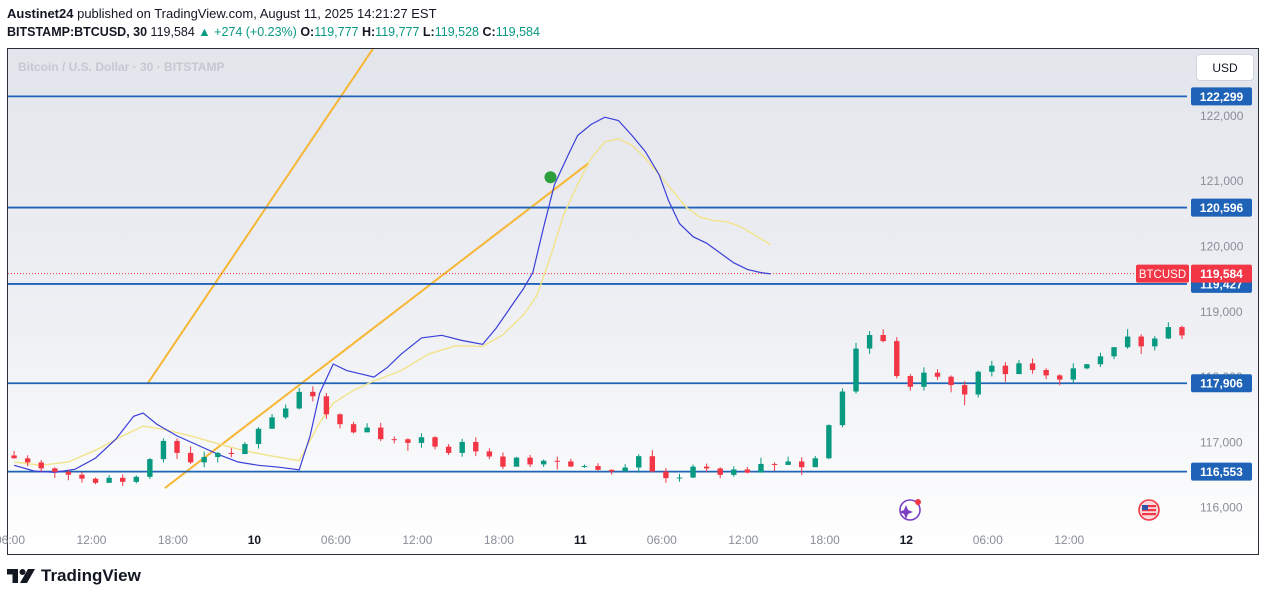 Image resolution: width=1267 pixels, height=596 pixels. I want to click on high-value: 119,777, so click(397, 32).